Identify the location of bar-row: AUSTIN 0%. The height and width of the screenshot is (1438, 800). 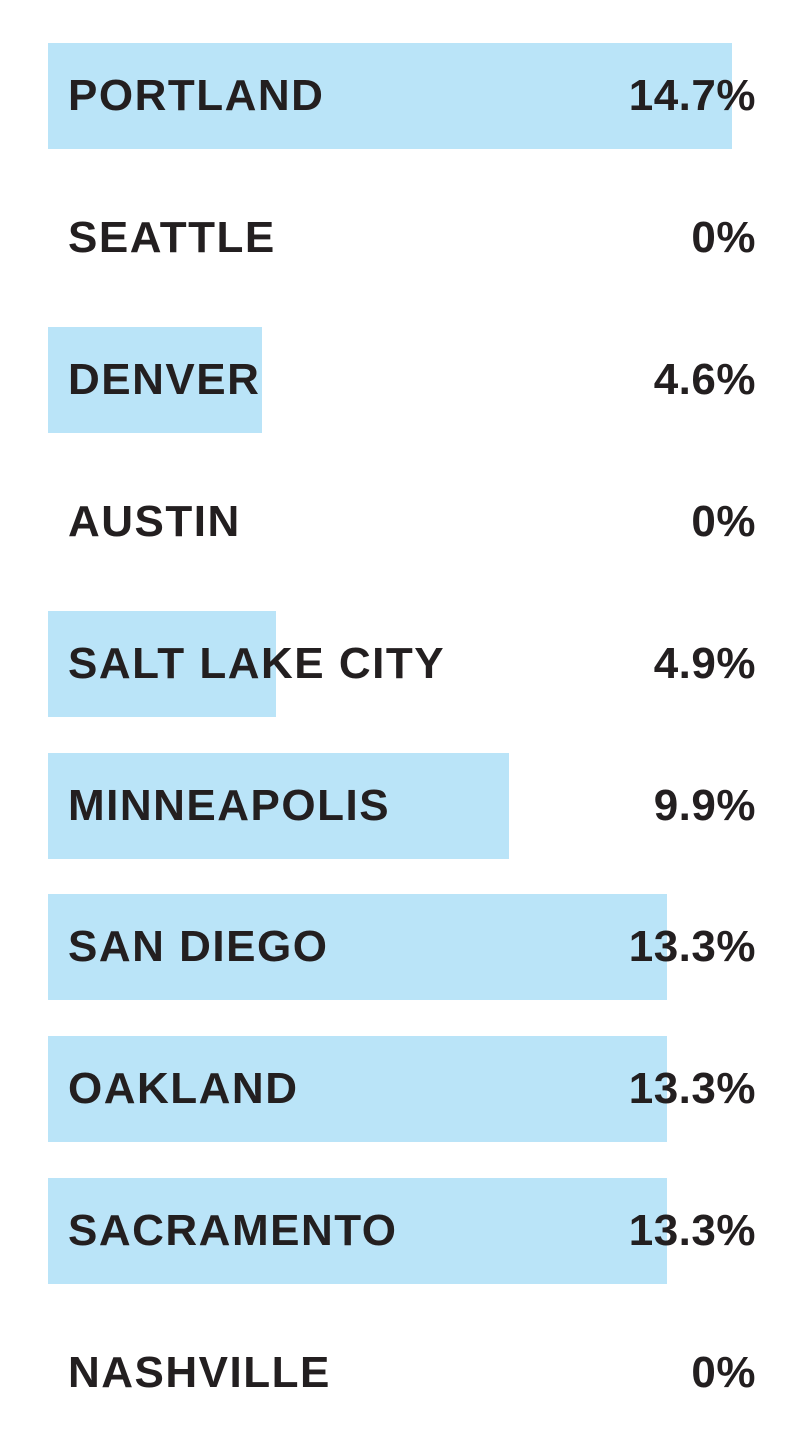
(402, 522).